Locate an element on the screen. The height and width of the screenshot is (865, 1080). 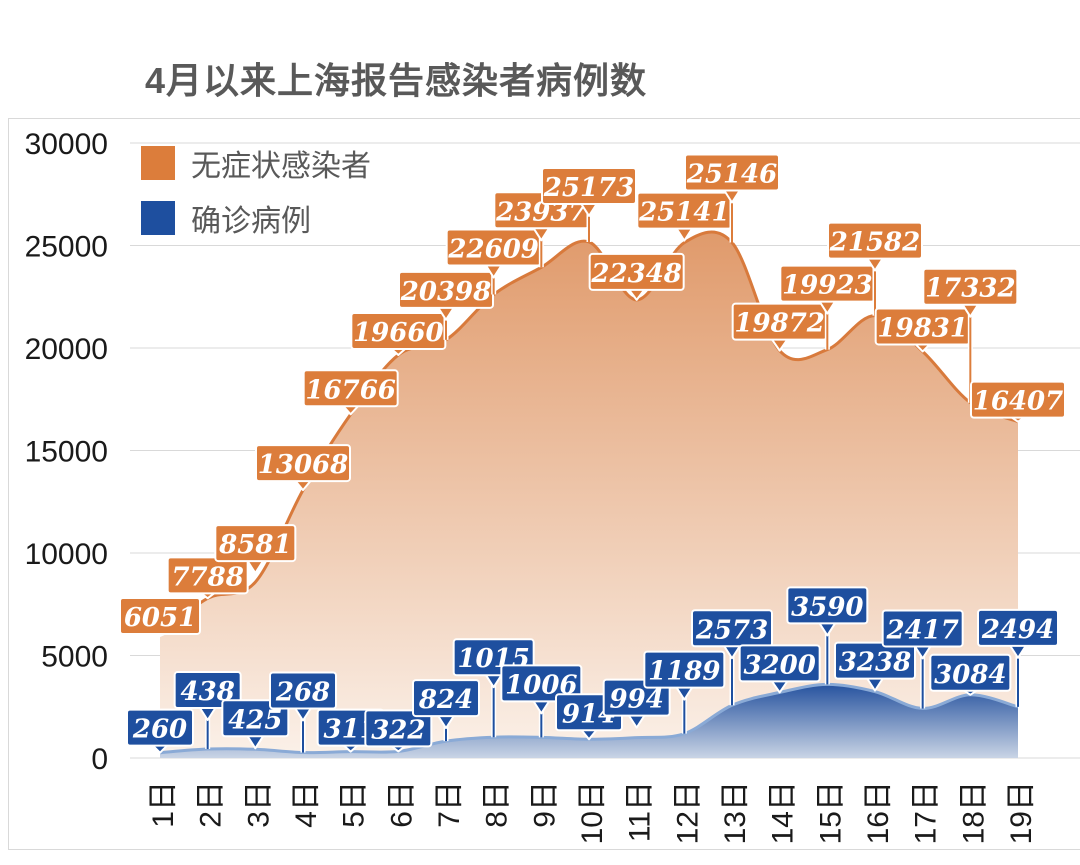
x-axis-tick-label: 14日 is located at coordinates (783, 812).